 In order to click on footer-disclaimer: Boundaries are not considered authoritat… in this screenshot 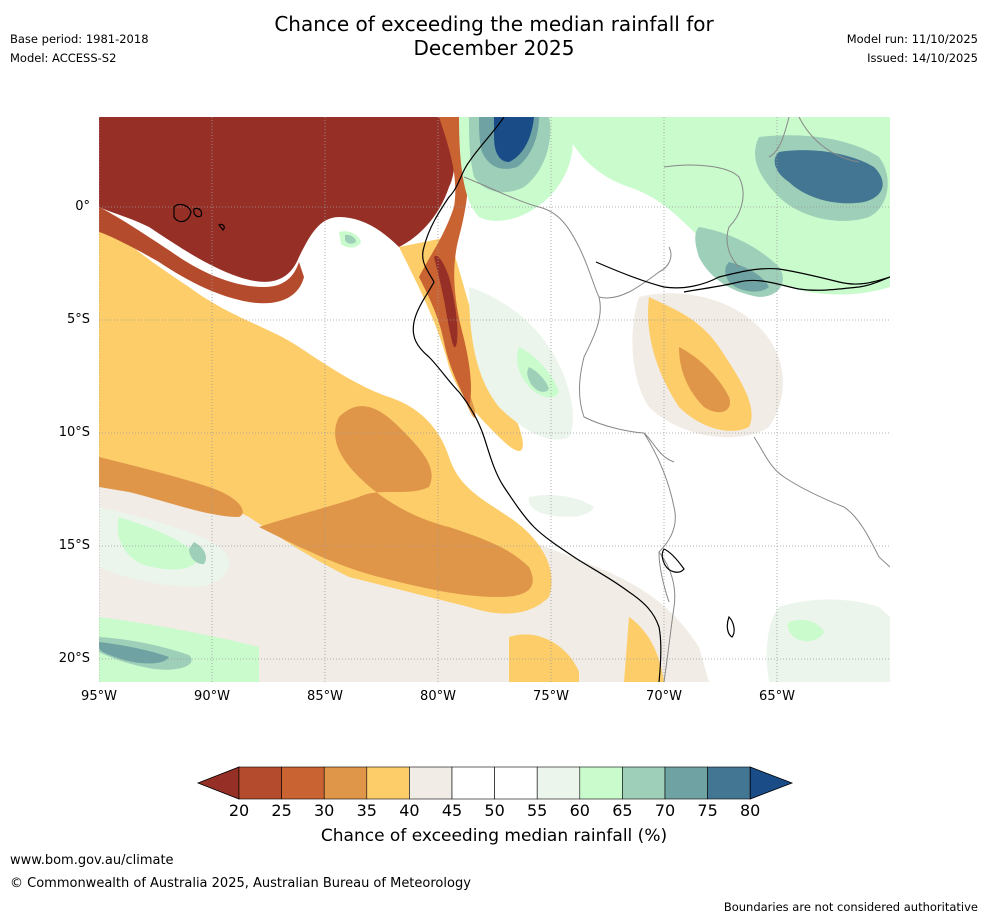, I will do `click(850, 907)`.